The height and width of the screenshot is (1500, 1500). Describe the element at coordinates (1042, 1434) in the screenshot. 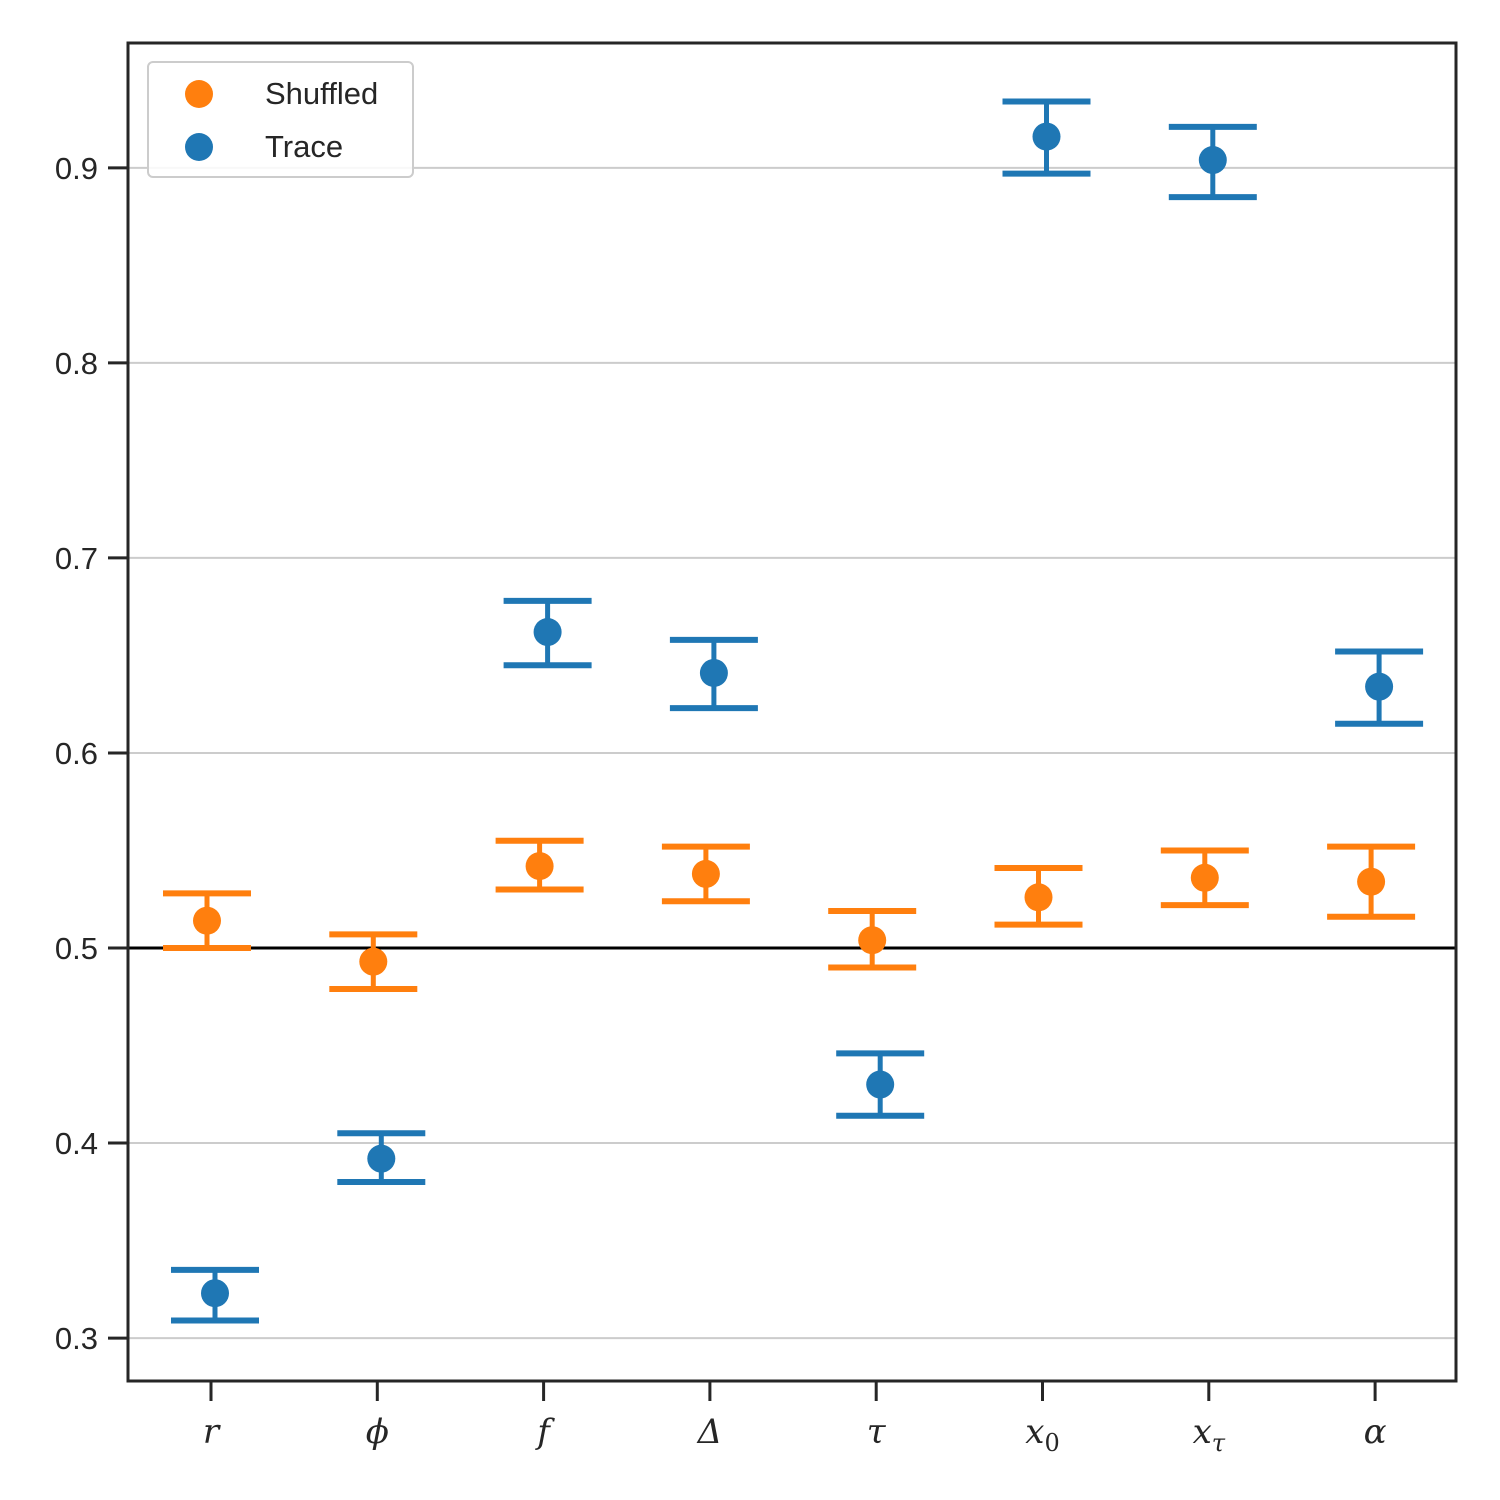

I see `x-tick-label: x0` at that location.